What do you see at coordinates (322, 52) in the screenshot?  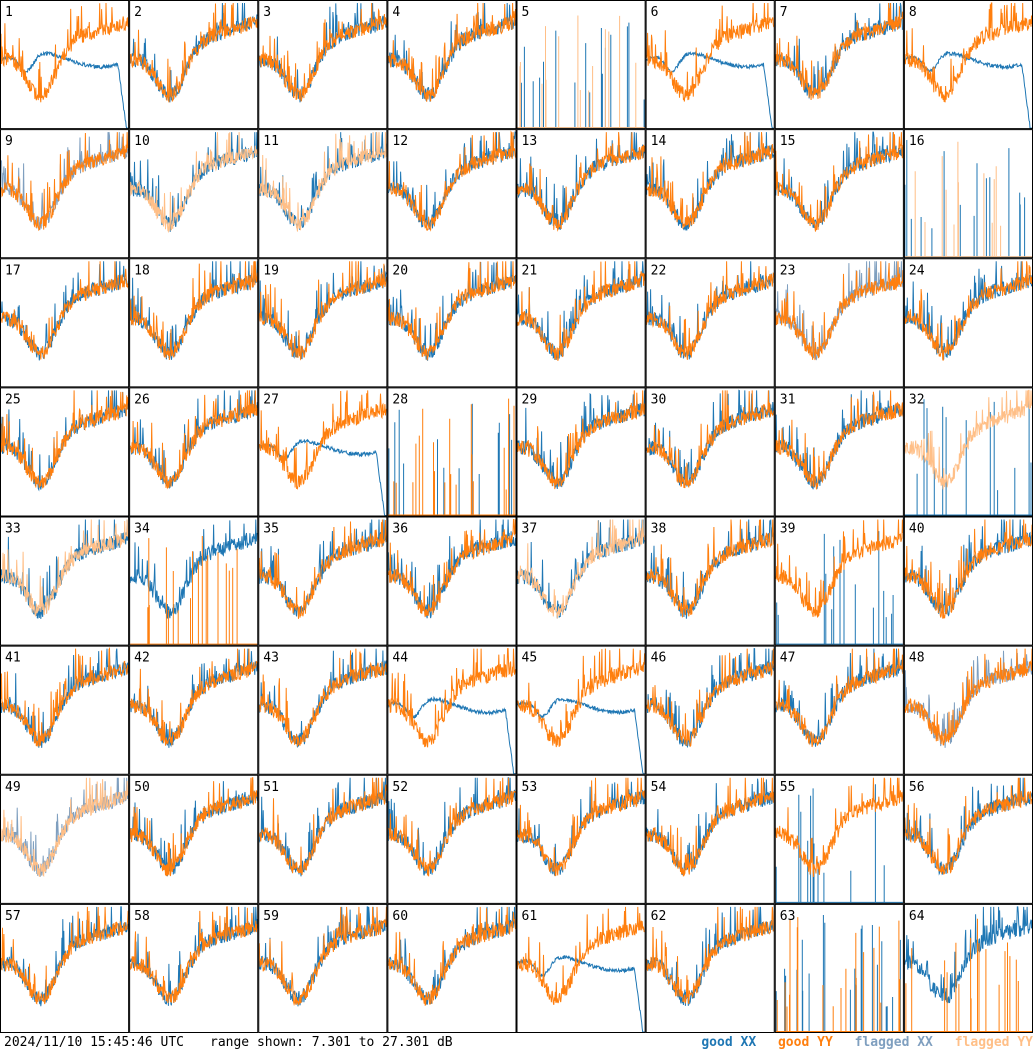 I see `panel-3-yy-line` at bounding box center [322, 52].